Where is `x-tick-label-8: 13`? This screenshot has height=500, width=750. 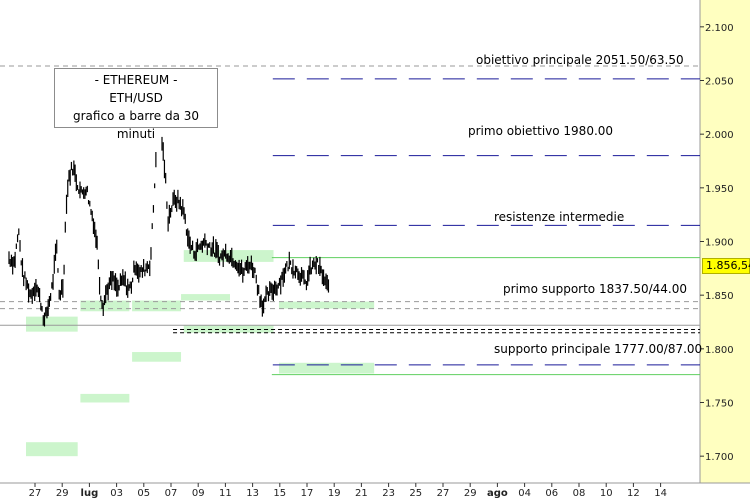 x-tick-label-8: 13 is located at coordinates (252, 493).